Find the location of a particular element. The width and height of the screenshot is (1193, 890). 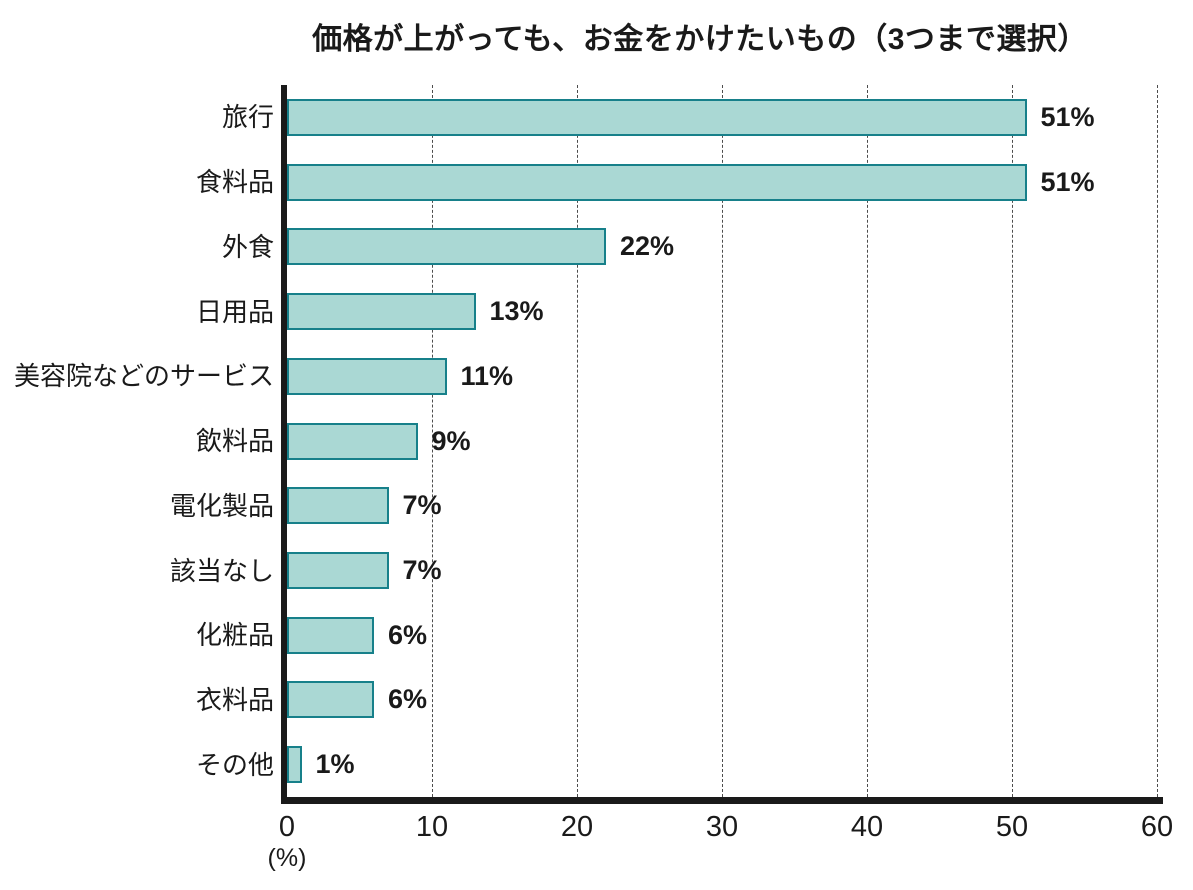

x-tick-label: 20 is located at coordinates (577, 827).